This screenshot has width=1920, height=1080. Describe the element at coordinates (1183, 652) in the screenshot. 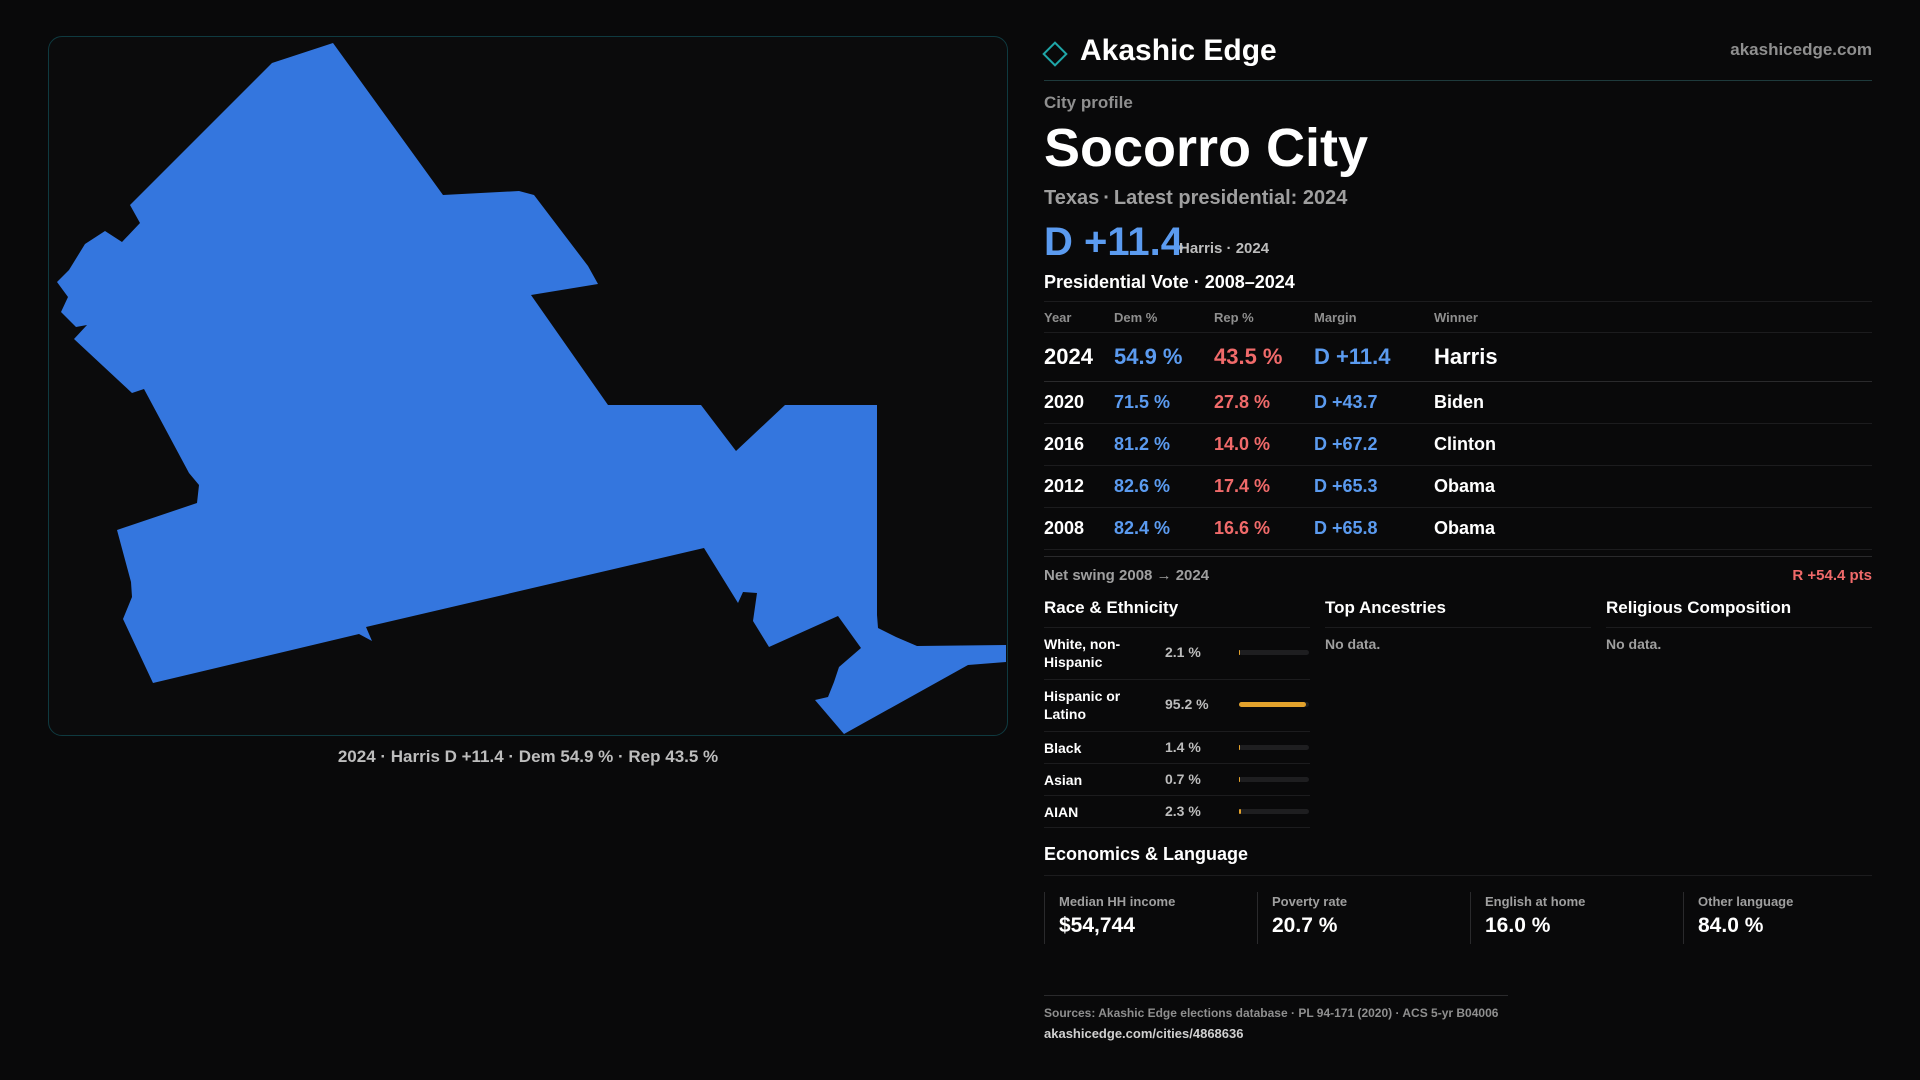

I see `race-pct: 2.1 %` at that location.